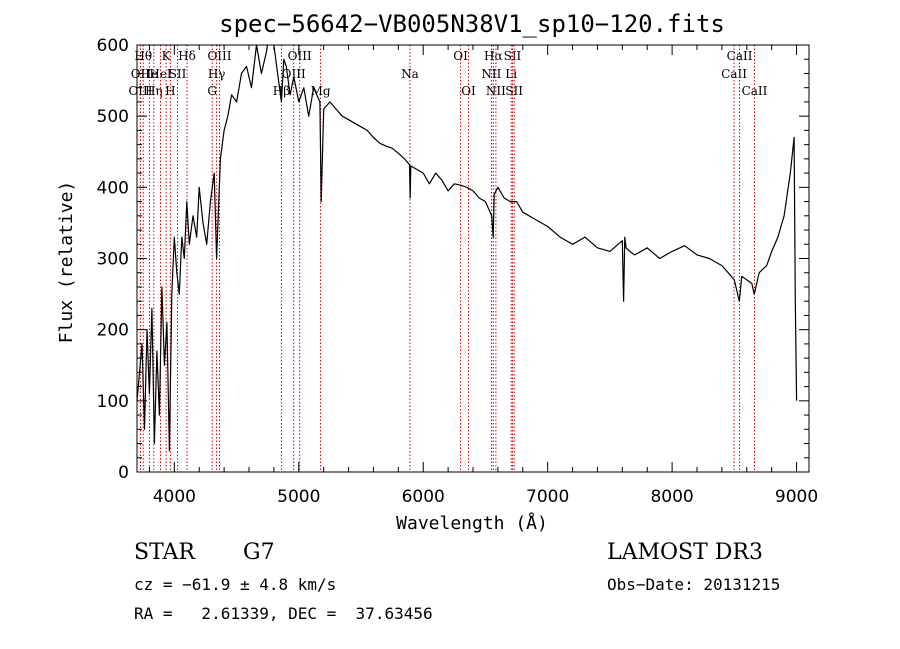  What do you see at coordinates (671, 497) in the screenshot?
I see `x-tick-label: 8000` at bounding box center [671, 497].